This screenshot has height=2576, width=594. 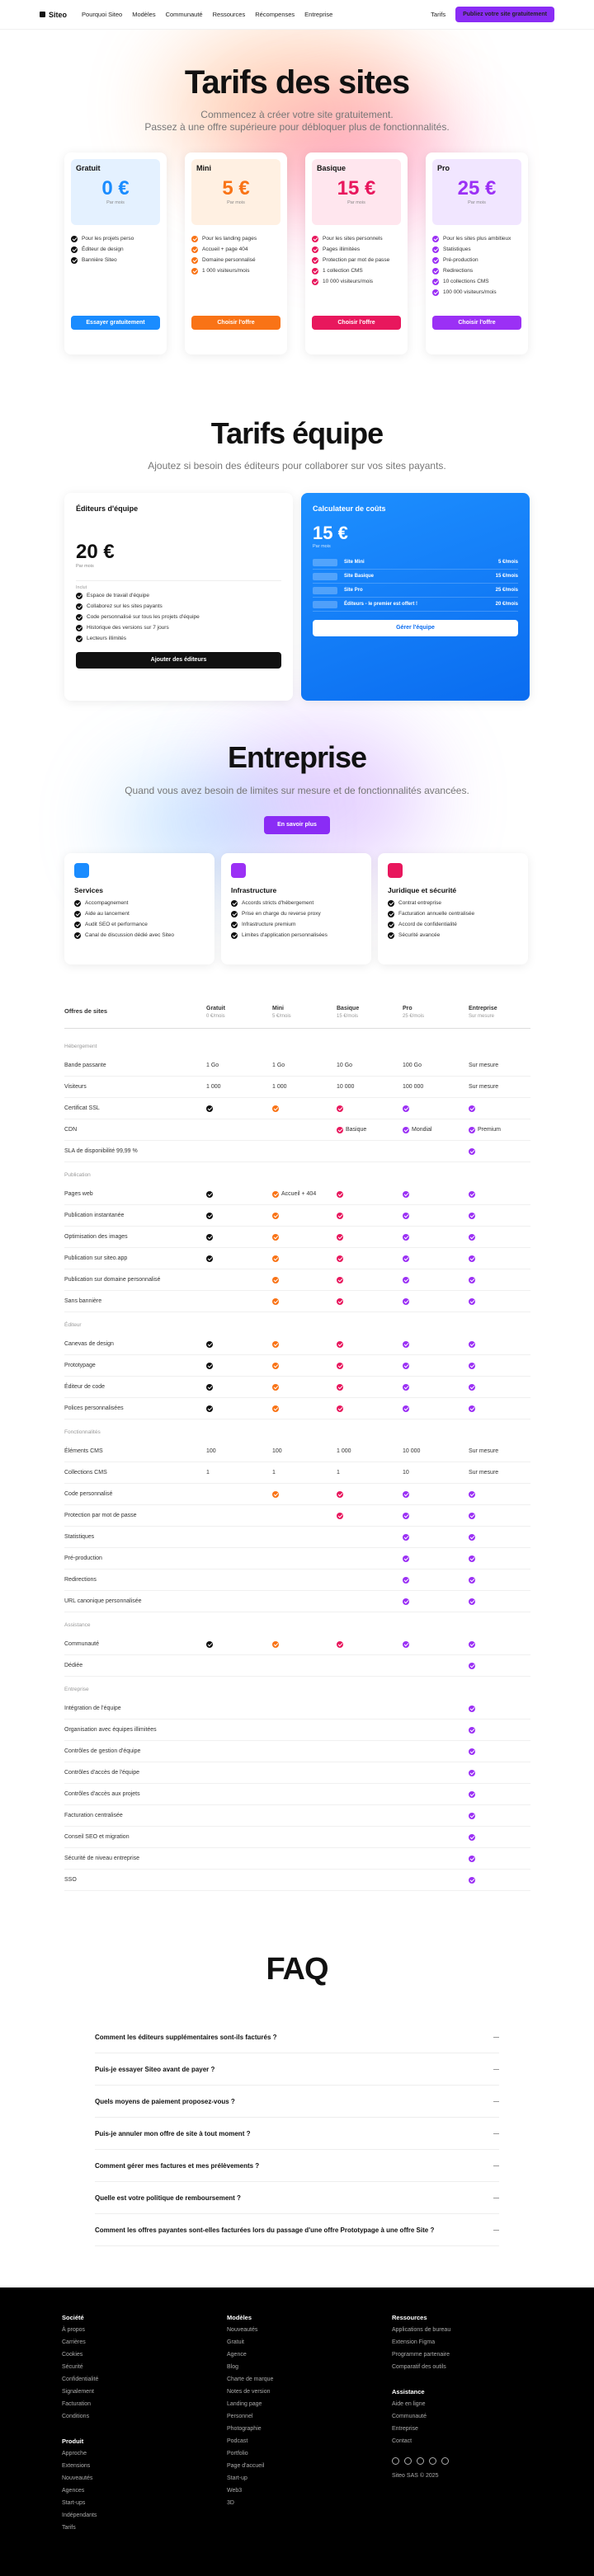 I want to click on faq-item: Puis-je essayer Siteo avant de payer ?, so click(x=297, y=2069).